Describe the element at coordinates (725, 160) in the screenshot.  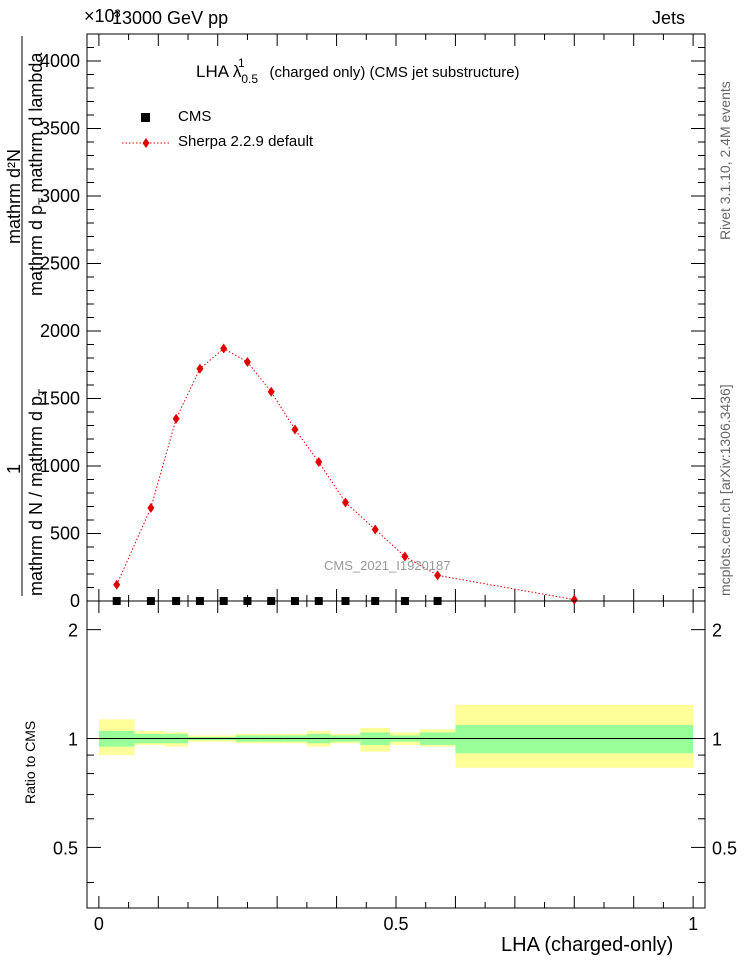
I see `side-label-rivet: Rivet 3.1.10, 2.4M events` at that location.